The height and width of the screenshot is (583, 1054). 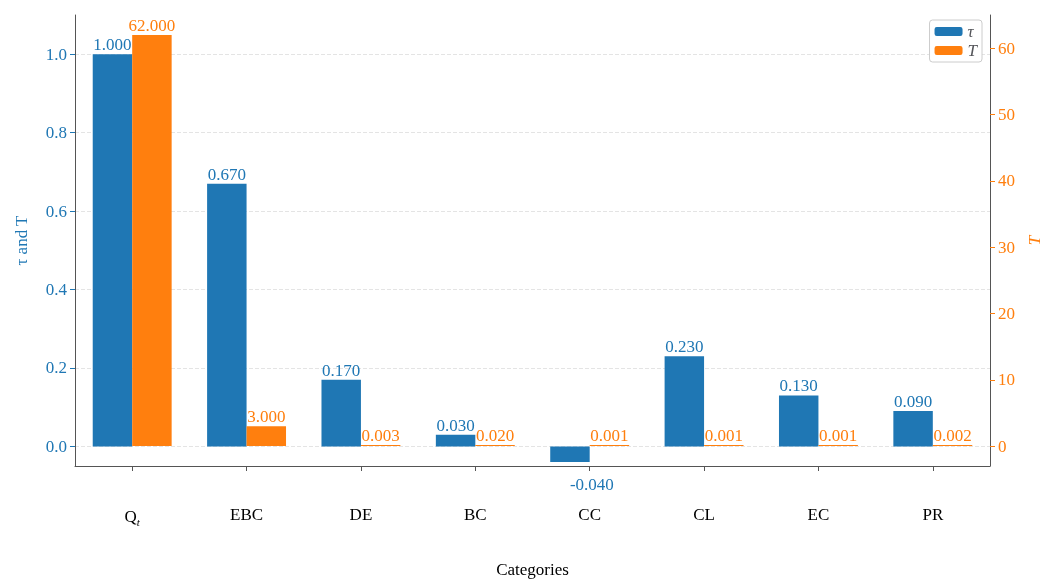 I want to click on legend-label: τ, so click(x=971, y=31).